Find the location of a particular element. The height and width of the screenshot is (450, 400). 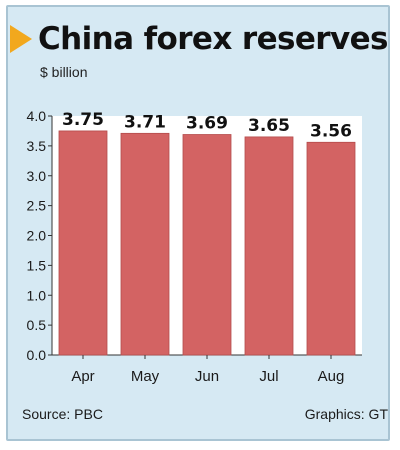

y-tick-label: 3.5 is located at coordinates (37, 146).